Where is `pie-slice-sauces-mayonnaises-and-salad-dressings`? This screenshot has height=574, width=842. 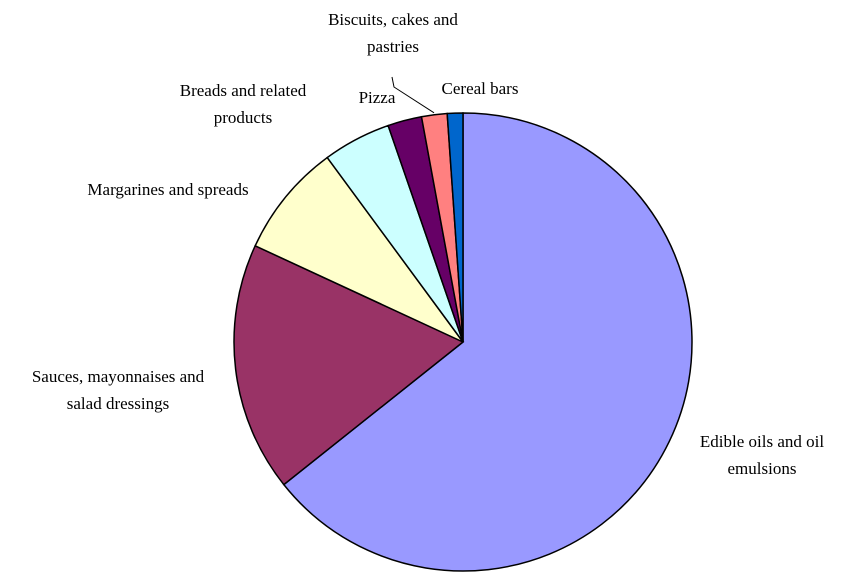 pie-slice-sauces-mayonnaises-and-salad-dressings is located at coordinates (349, 365).